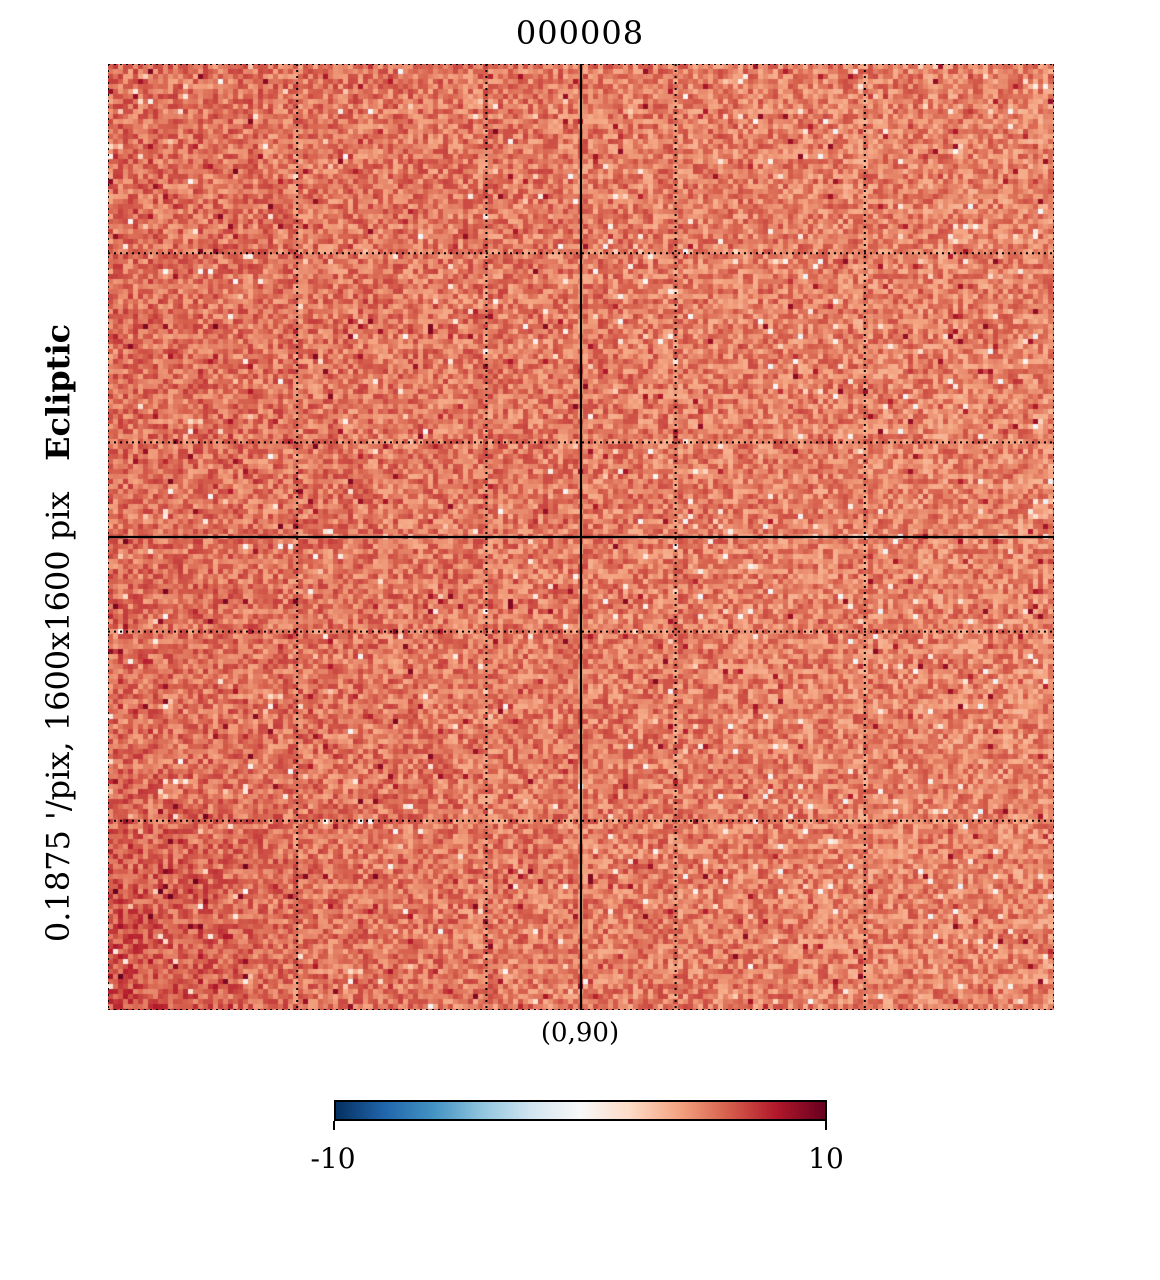 The height and width of the screenshot is (1280, 1160). I want to click on resolution-label: 0.1875 '/pix, 1600x1600 pix, so click(58, 717).